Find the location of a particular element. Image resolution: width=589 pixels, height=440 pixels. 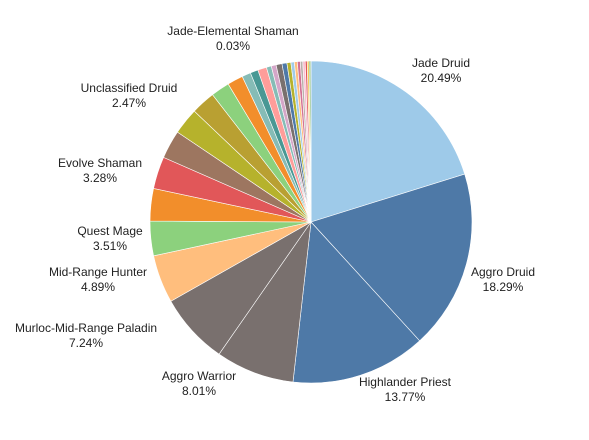

slice-label-value: 3.28% is located at coordinates (100, 178).